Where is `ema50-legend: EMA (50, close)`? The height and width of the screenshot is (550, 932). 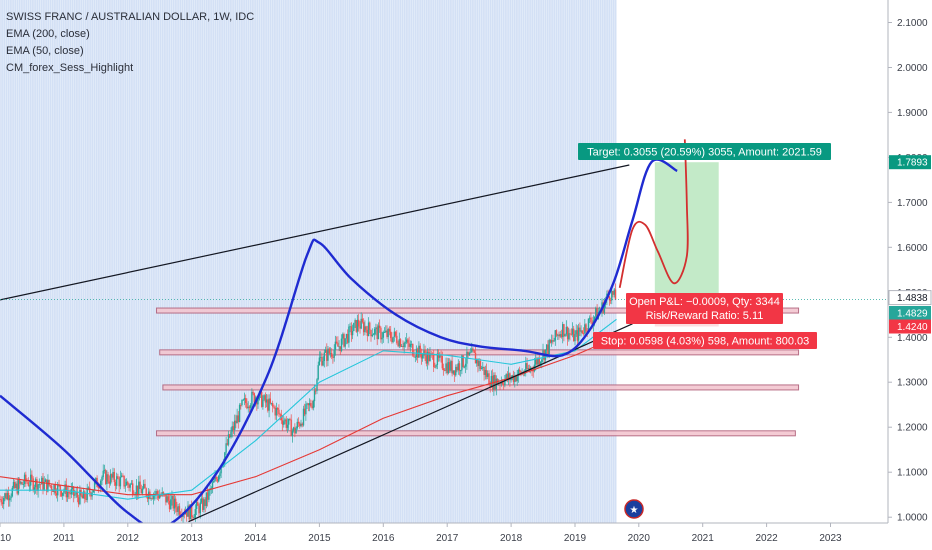 ema50-legend: EMA (50, close) is located at coordinates (45, 51).